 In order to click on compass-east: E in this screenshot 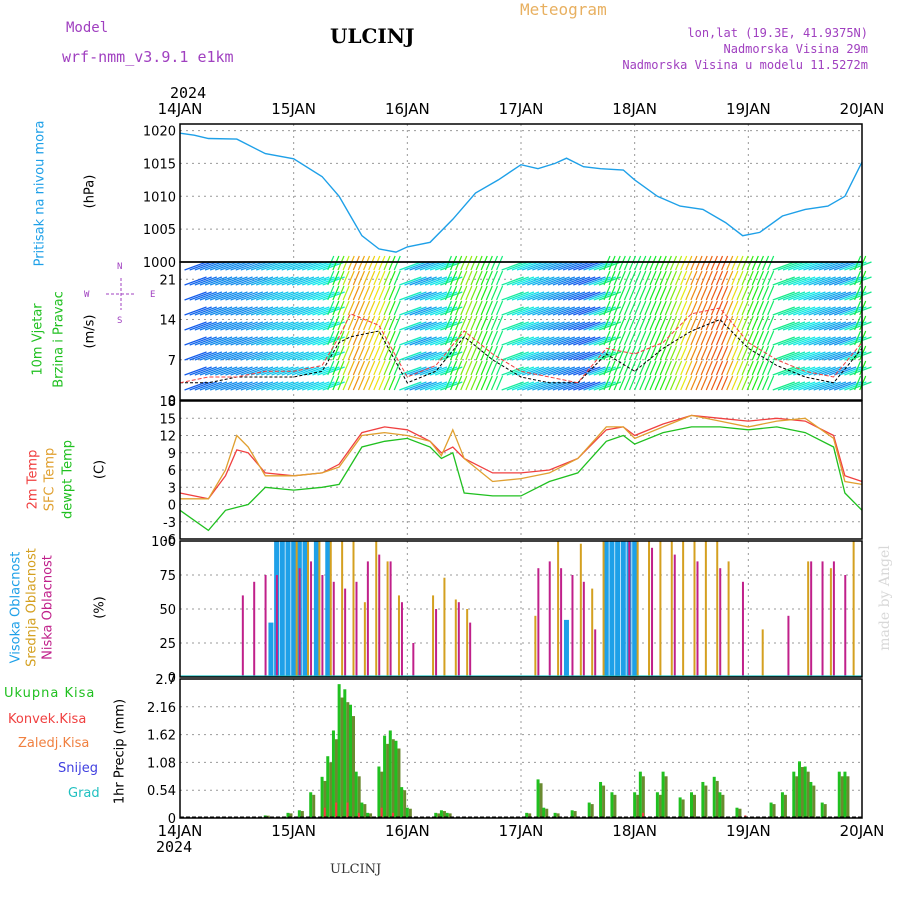, I will do `click(153, 295)`.